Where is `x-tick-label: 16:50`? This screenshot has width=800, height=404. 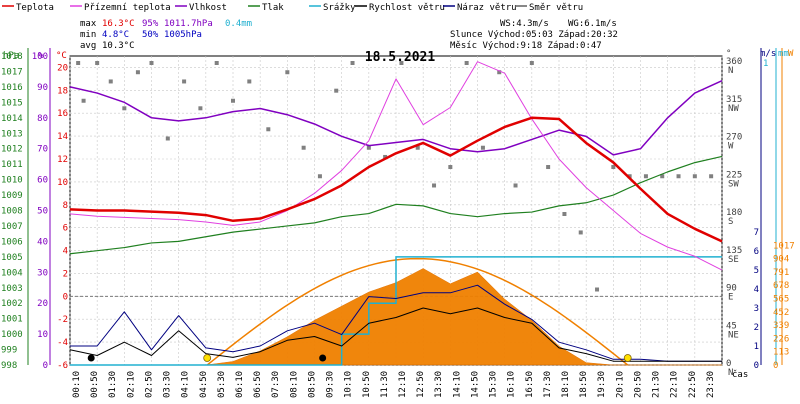
x-tick-label: 16:50 is located at coordinates (530, 384).